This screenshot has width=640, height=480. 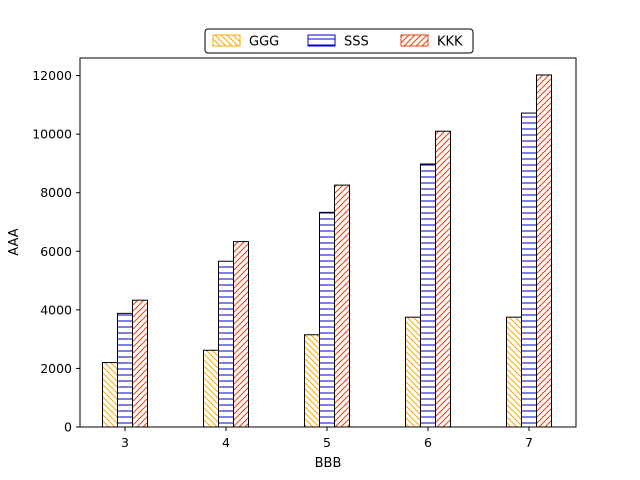 I want to click on y-tick-label: 0, so click(x=68, y=427).